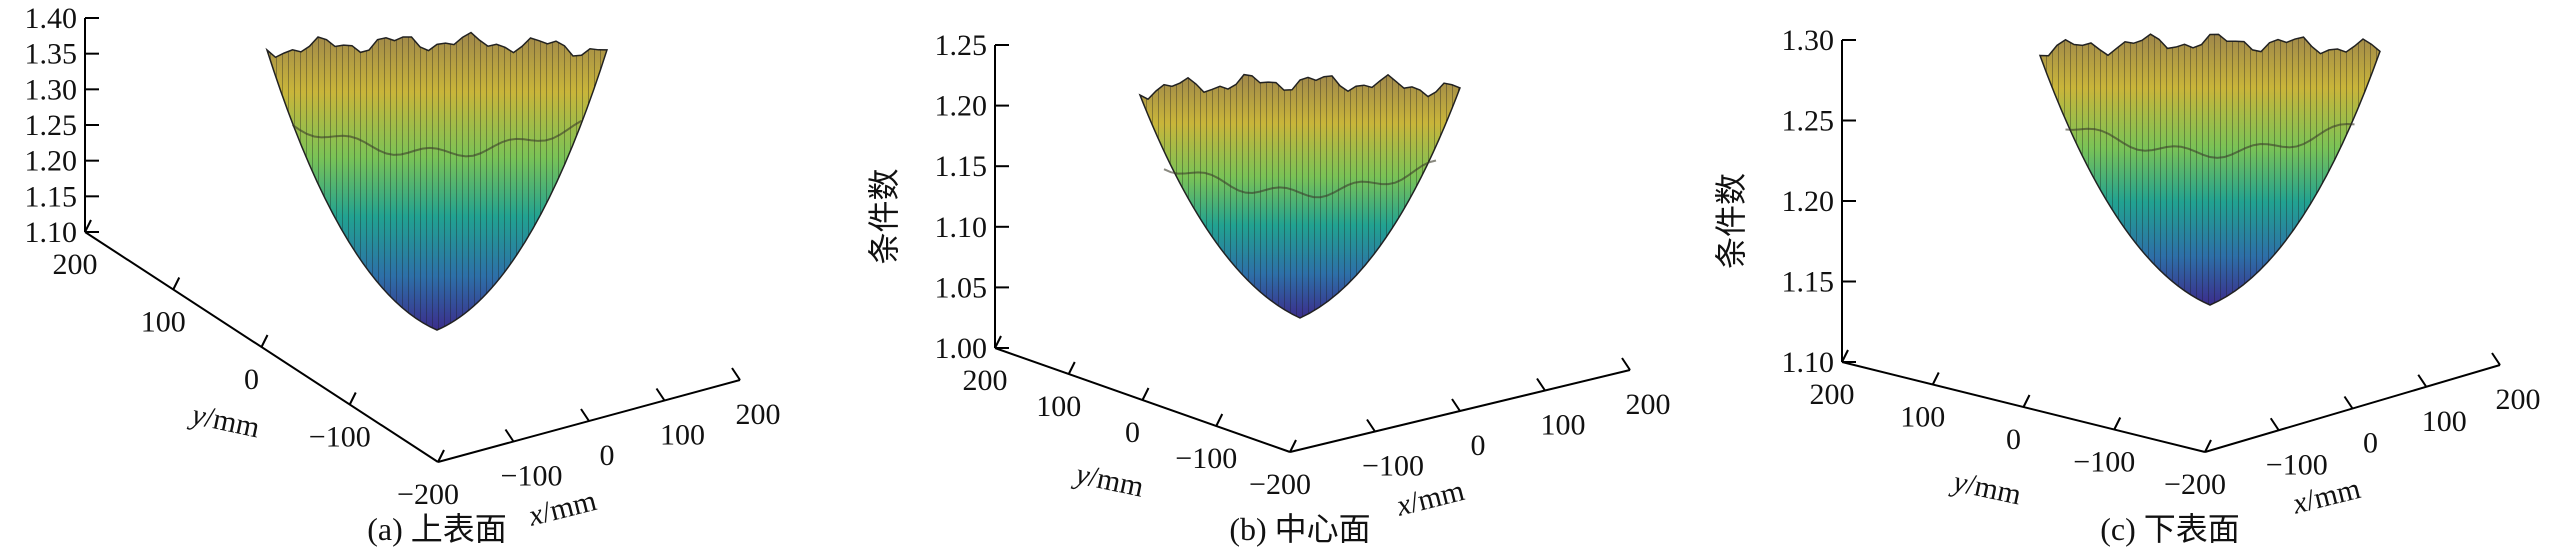 The height and width of the screenshot is (558, 2567). What do you see at coordinates (961, 348) in the screenshot?
I see `z-tick-label: 1.00` at bounding box center [961, 348].